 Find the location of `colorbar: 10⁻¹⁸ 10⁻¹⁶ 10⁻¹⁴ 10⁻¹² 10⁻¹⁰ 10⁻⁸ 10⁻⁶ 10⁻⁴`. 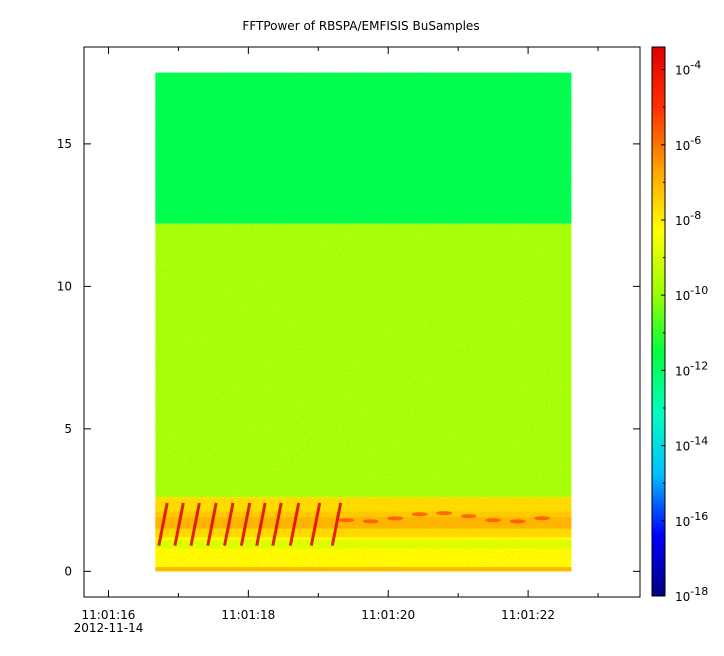

colorbar: 10⁻¹⁸ 10⁻¹⁶ 10⁻¹⁴ 10⁻¹² 10⁻¹⁰ 10⁻⁸ 10⁻⁶ 10⁻⁴ is located at coordinates (679, 325).